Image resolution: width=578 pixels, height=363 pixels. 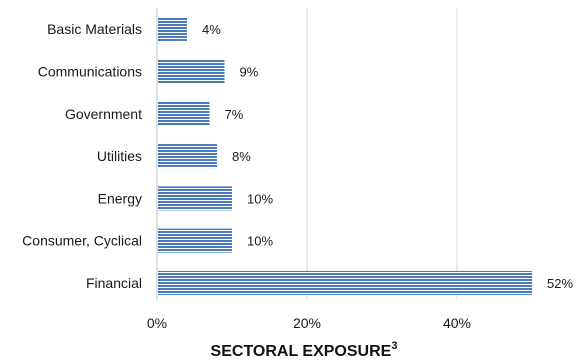 I want to click on category-label-communications: Communications, so click(x=90, y=71).